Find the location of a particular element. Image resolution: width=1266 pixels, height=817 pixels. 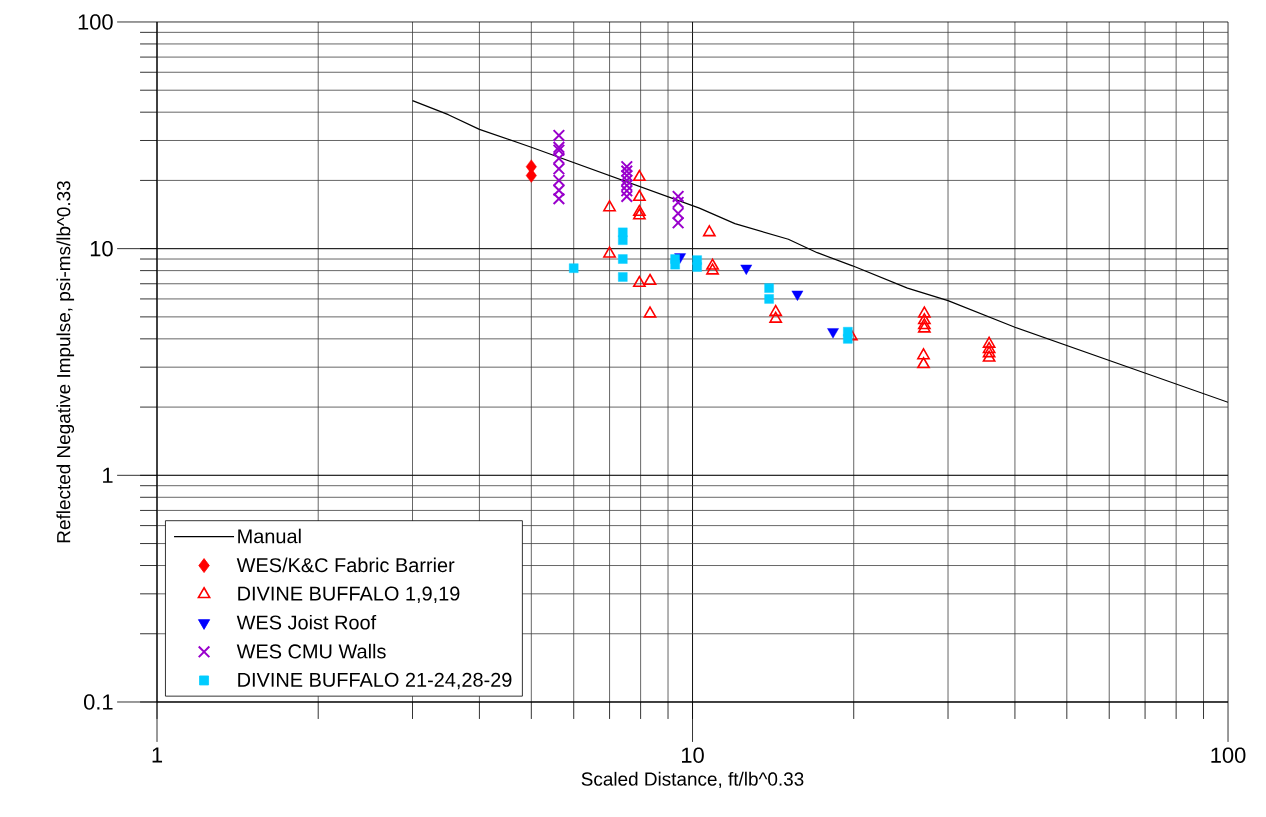

y-tick-label: 1 is located at coordinates (108, 475).